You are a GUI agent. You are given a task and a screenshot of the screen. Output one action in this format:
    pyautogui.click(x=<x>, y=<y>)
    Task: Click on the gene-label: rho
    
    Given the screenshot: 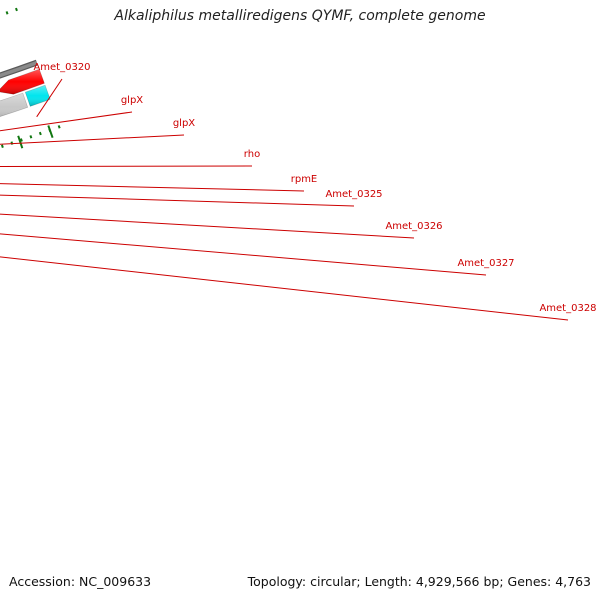 What is the action you would take?
    pyautogui.click(x=252, y=154)
    